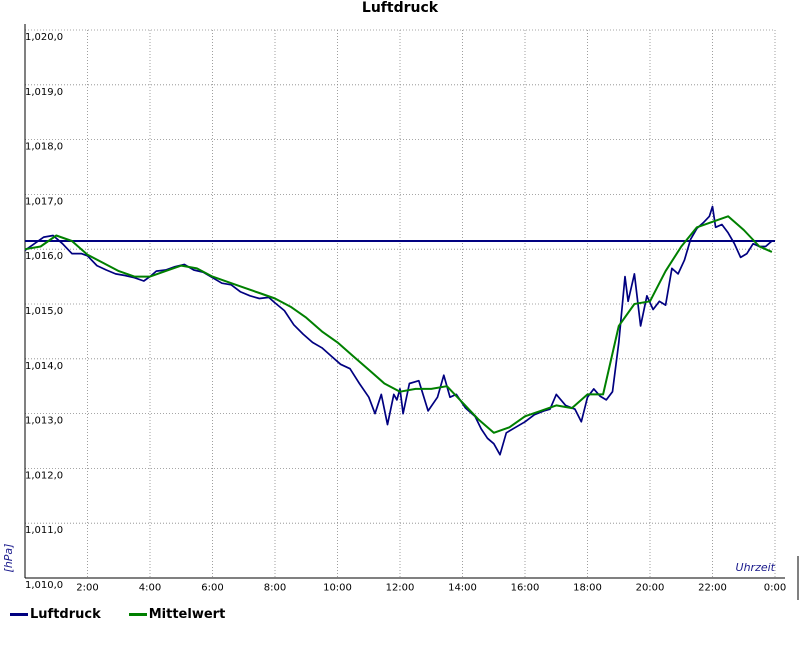 This screenshot has width=800, height=650. Describe the element at coordinates (775, 587) in the screenshot. I see `x-tick-label: 0:00` at that location.